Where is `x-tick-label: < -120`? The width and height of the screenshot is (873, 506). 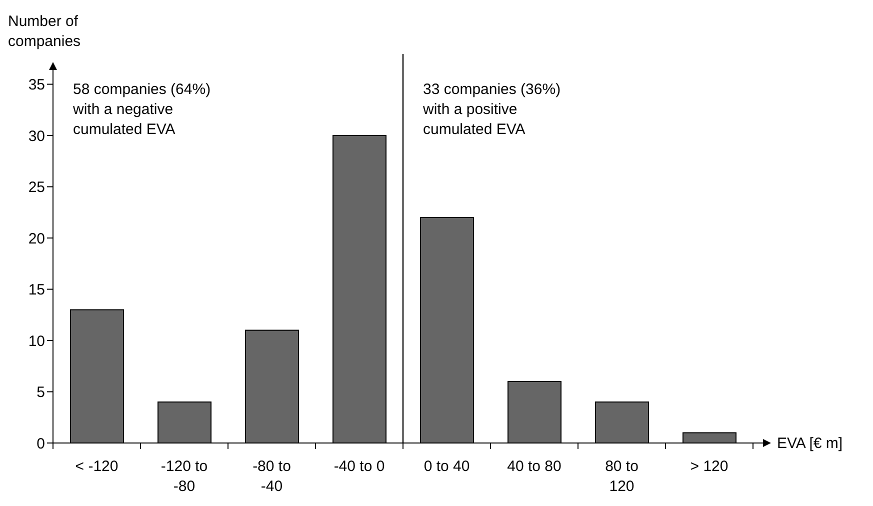
x-tick-label: < -120 is located at coordinates (96, 466).